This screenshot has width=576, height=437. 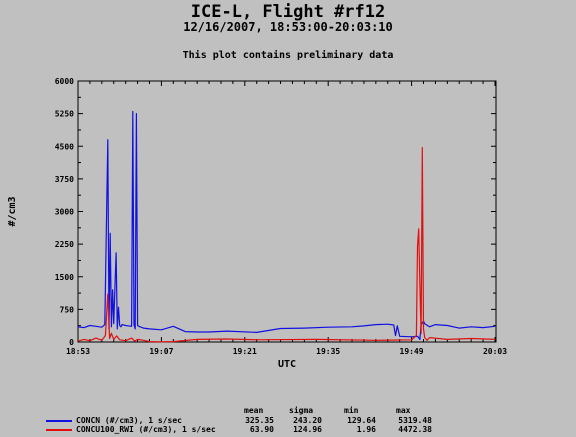 I want to click on preliminary-note: This plot contains preliminary data, so click(x=288, y=55).